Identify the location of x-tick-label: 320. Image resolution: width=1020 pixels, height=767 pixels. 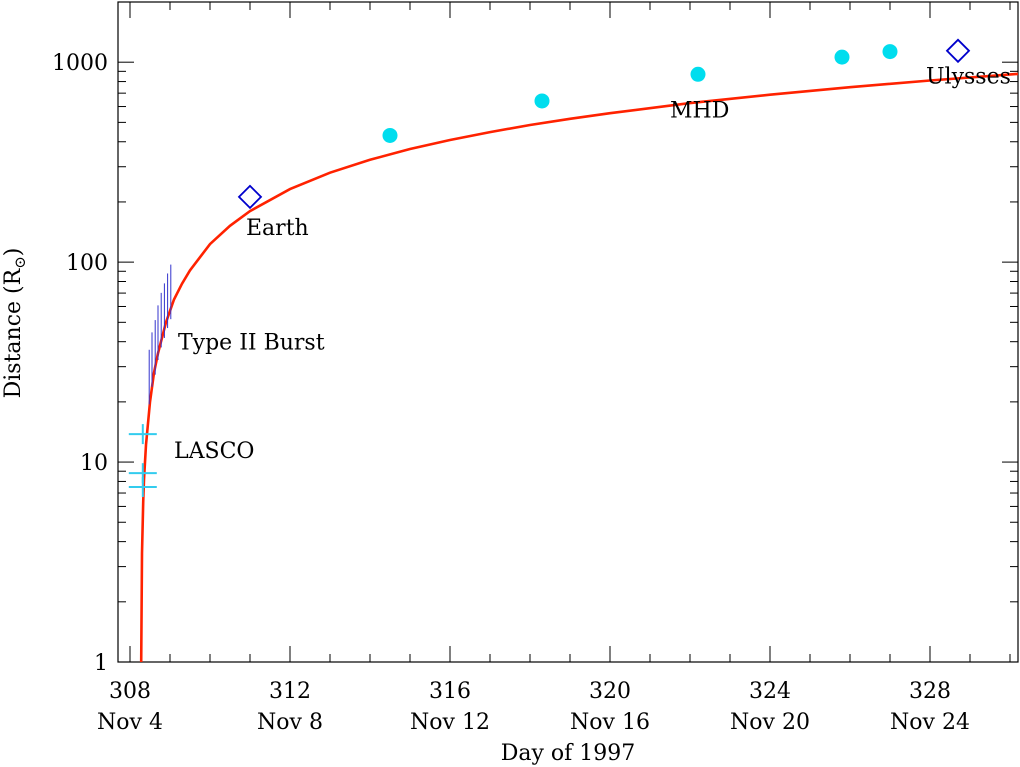
(610, 691).